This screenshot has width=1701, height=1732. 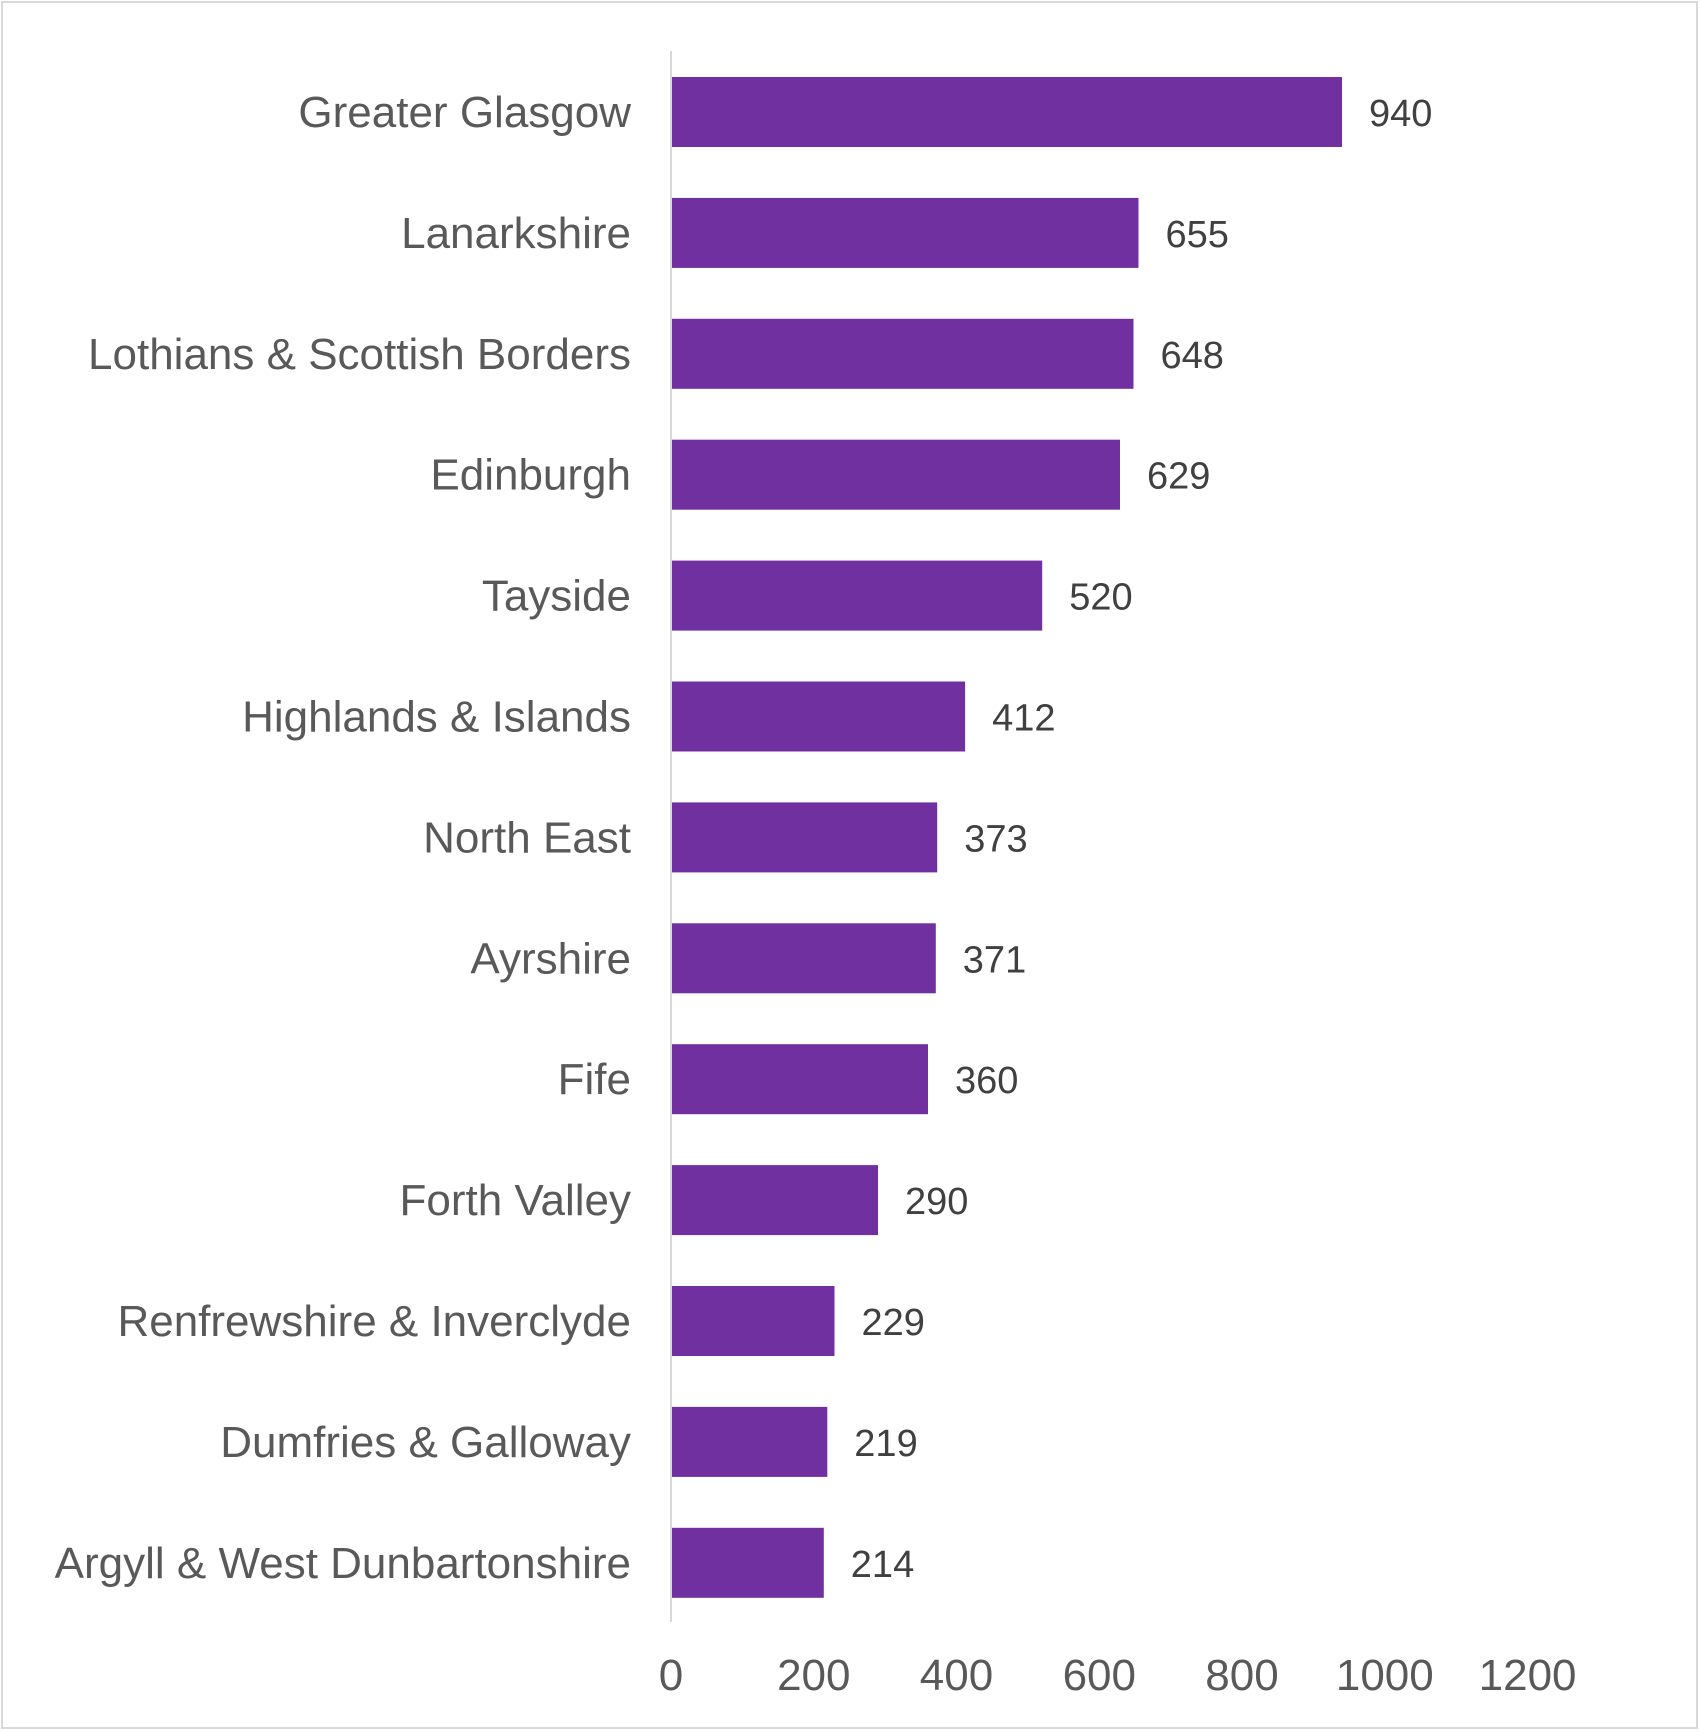 I want to click on category-label: Argyll & West Dunbartonshire, so click(x=343, y=1563).